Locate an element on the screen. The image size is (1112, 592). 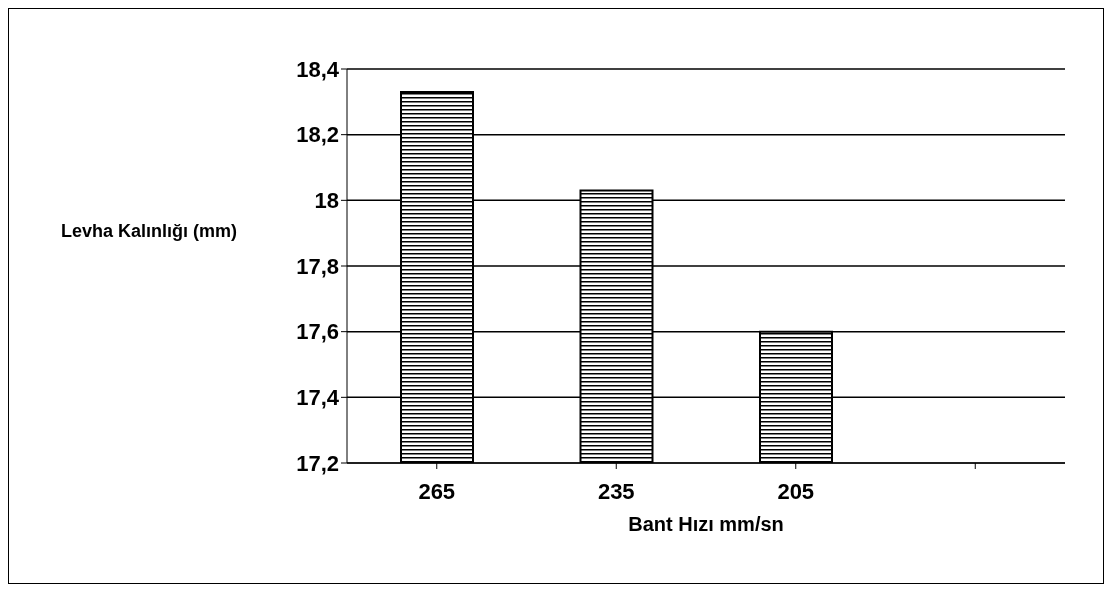
x-axis-title: Bant Hızı mm/sn is located at coordinates (706, 524).